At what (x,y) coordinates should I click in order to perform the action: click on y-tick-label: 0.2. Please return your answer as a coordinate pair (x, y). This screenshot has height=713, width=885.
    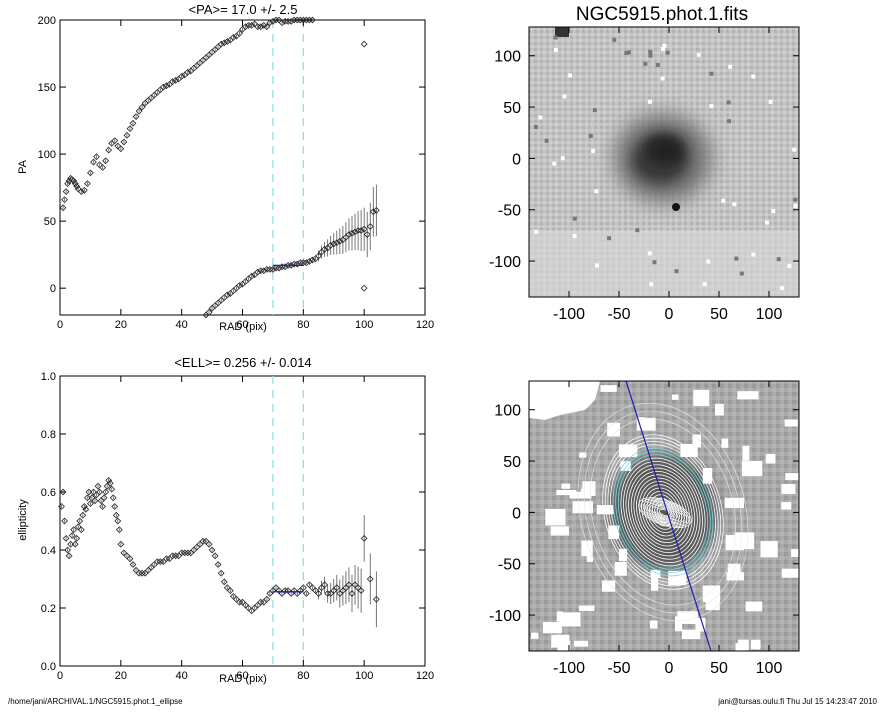
    Looking at the image, I should click on (48, 609).